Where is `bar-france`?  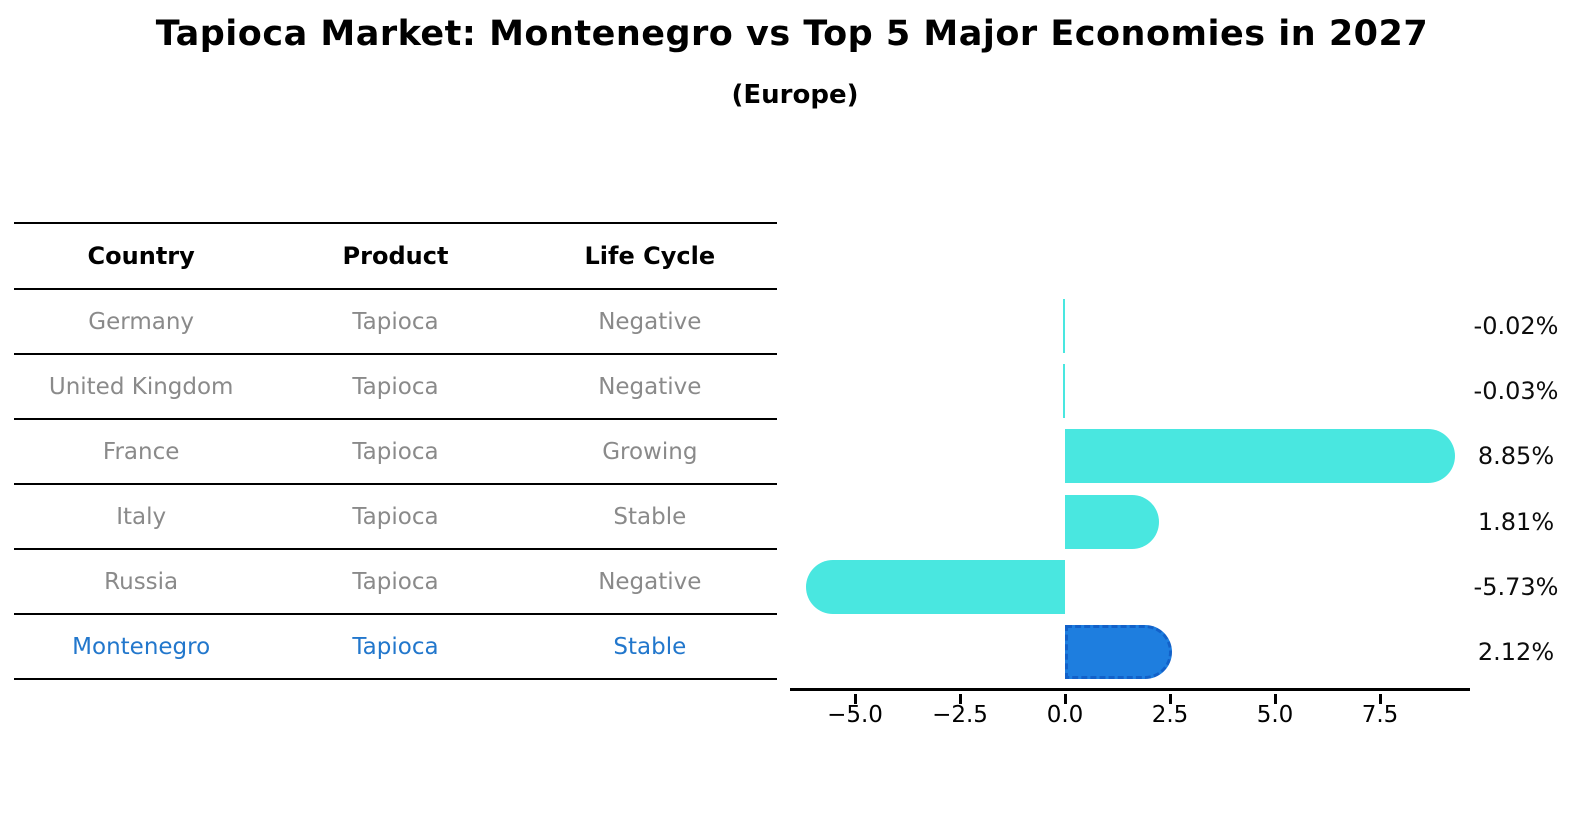 bar-france is located at coordinates (1260, 456).